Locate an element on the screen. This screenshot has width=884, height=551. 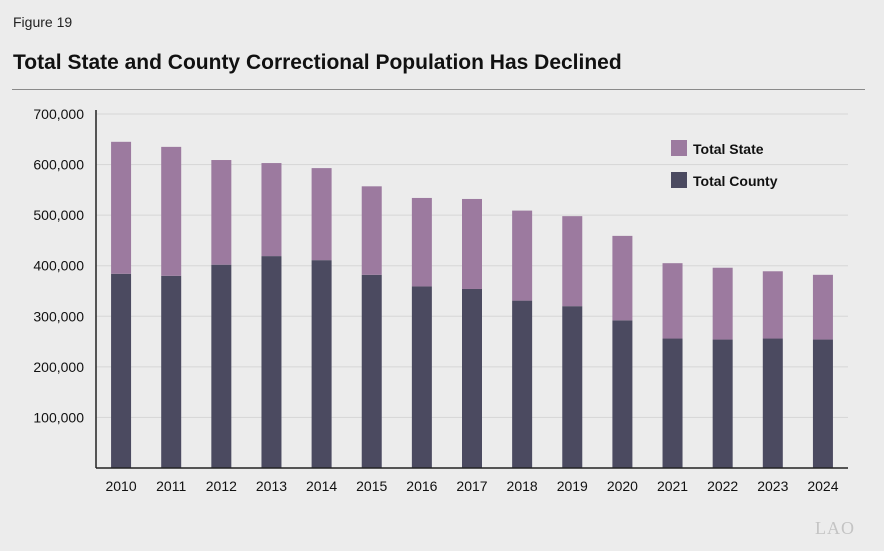
bar-state-2010 is located at coordinates (121, 207).